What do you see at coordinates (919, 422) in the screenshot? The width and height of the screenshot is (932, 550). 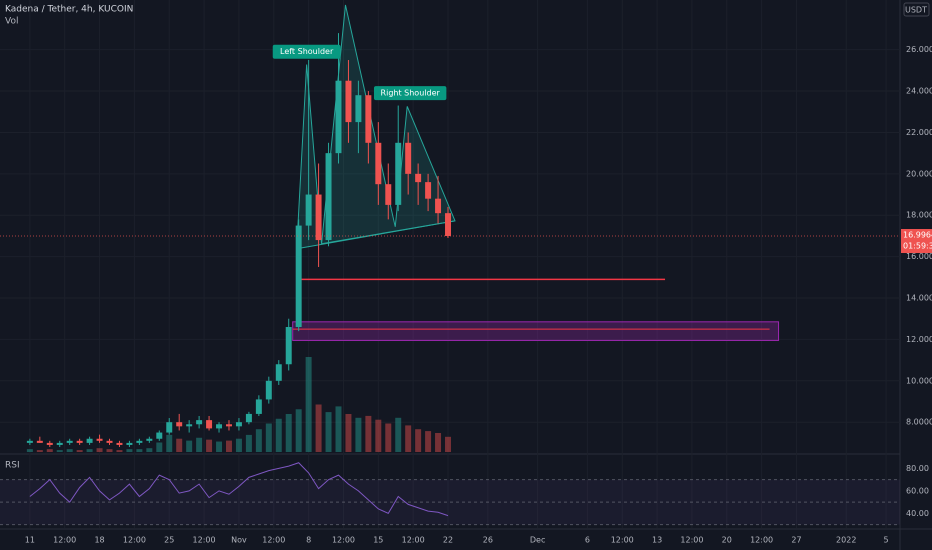 I see `y-tick-label: 8.0000` at bounding box center [919, 422].